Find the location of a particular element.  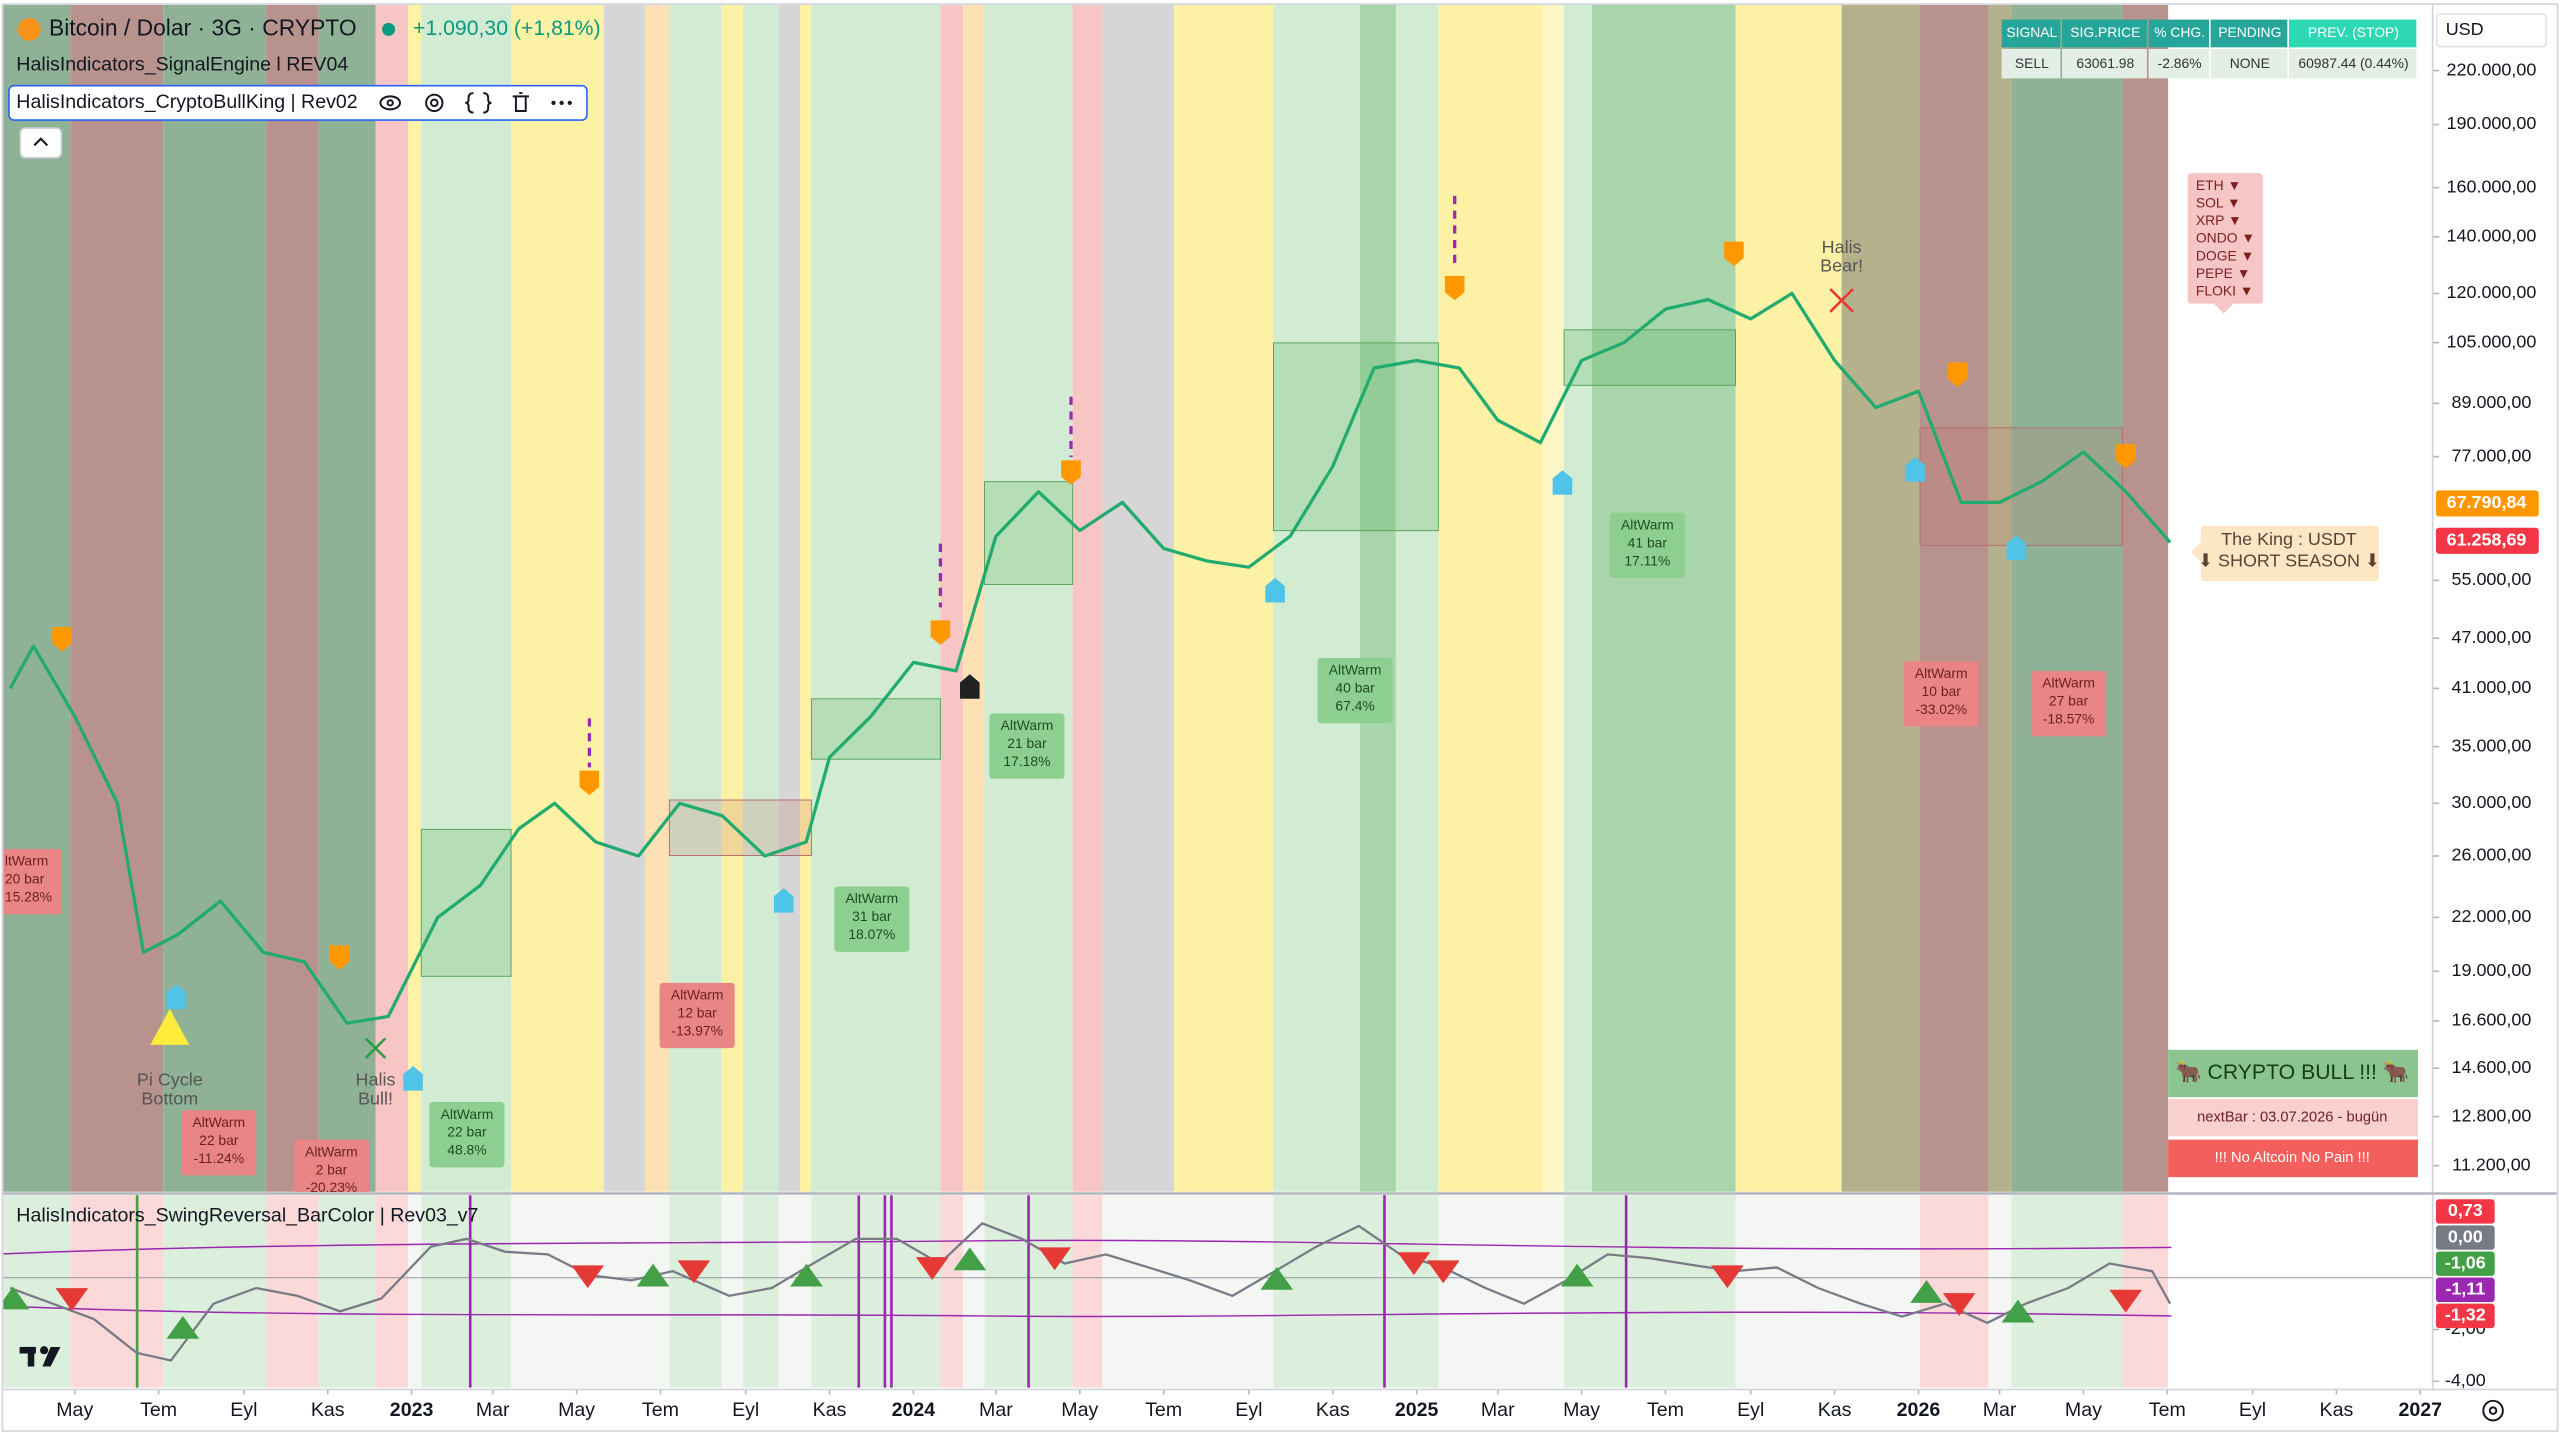

table-header-cell is located at coordinates (2249, 33).